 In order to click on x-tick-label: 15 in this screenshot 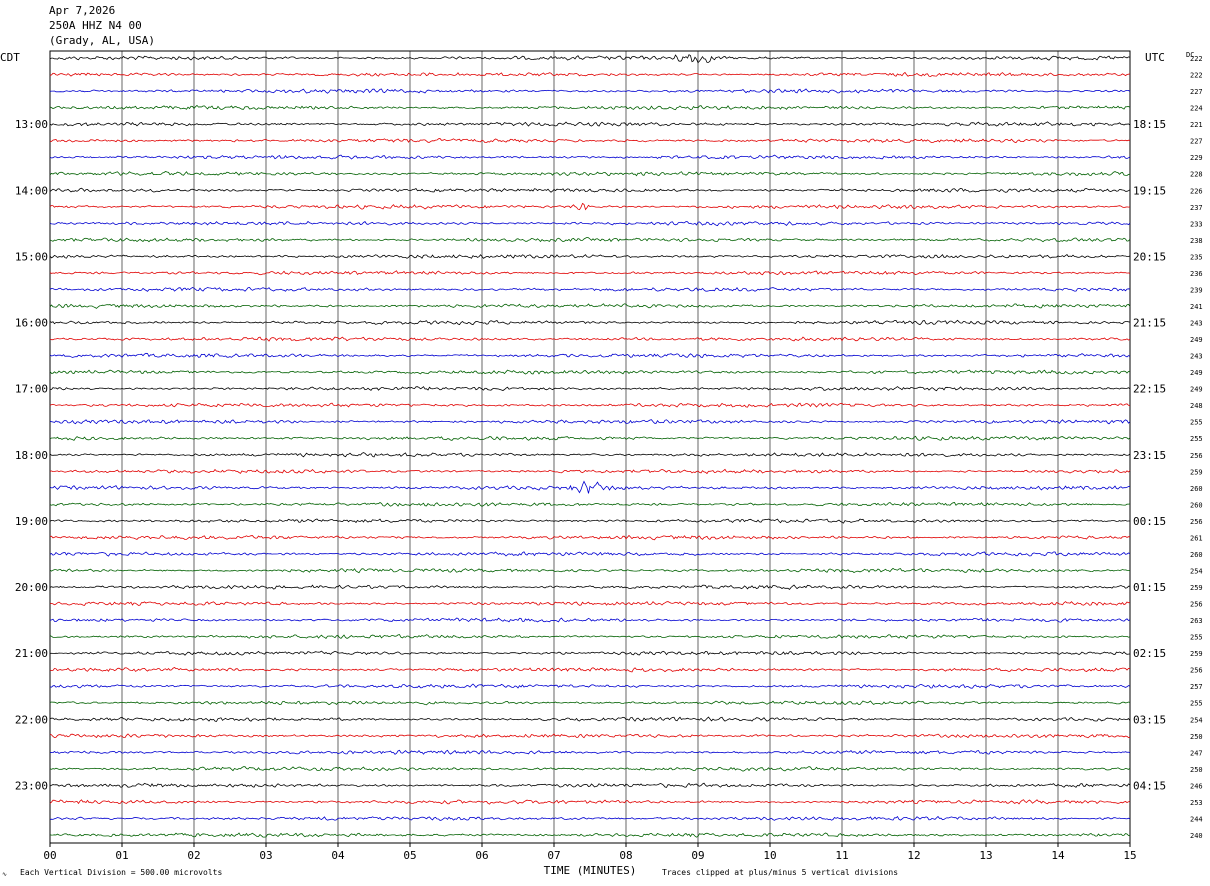, I will do `click(1129, 855)`.